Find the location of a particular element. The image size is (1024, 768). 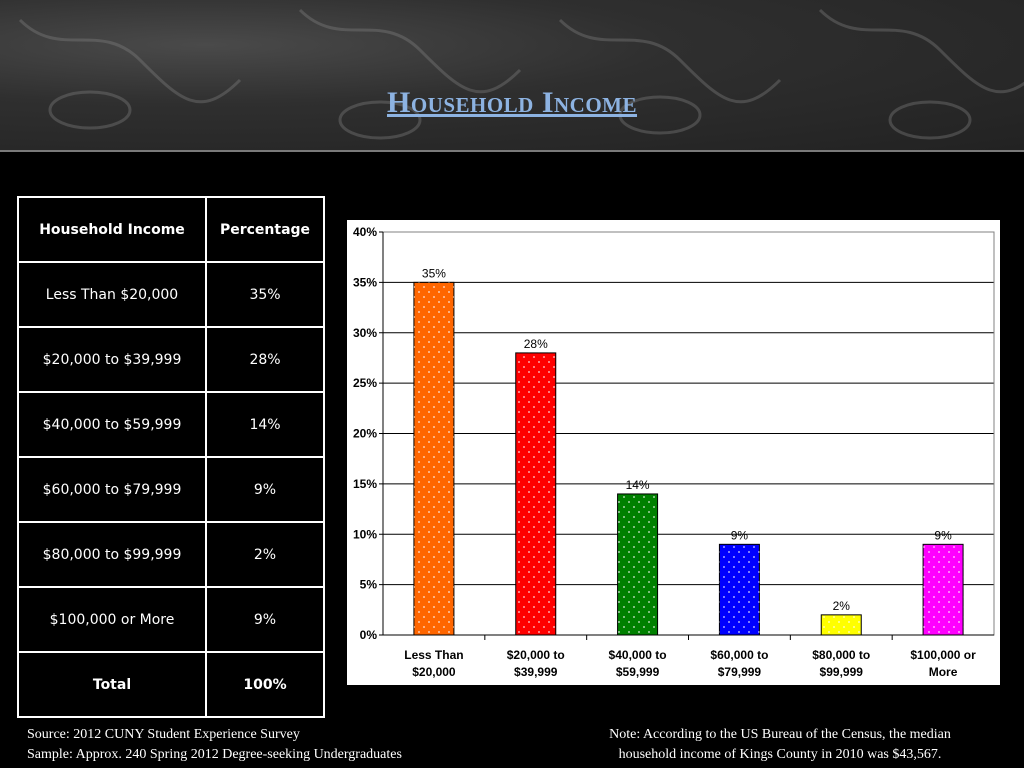

column-header: Percentage is located at coordinates (265, 229).